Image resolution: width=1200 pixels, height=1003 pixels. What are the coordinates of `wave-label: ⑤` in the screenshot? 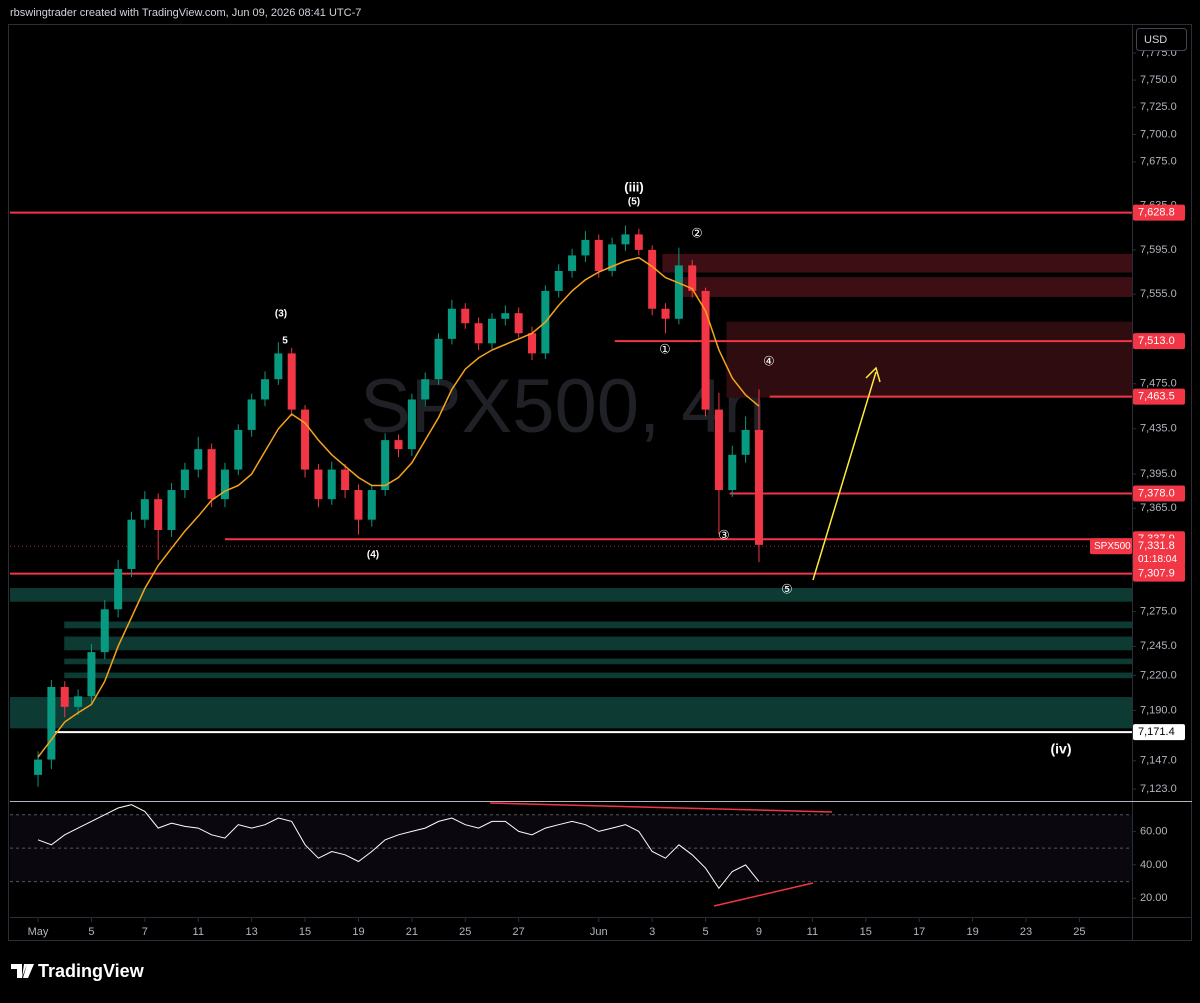 It's located at (787, 590).